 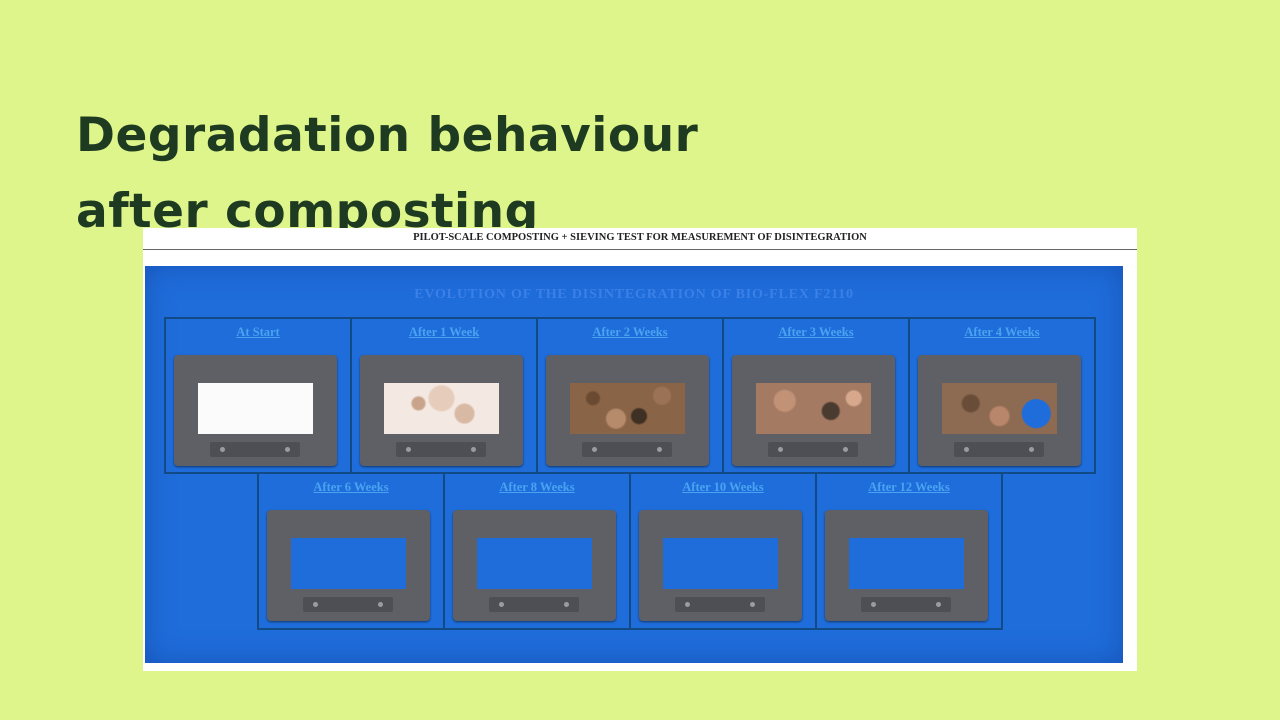 I want to click on stage-cell-week-12: After 12 Weeks, so click(x=909, y=551).